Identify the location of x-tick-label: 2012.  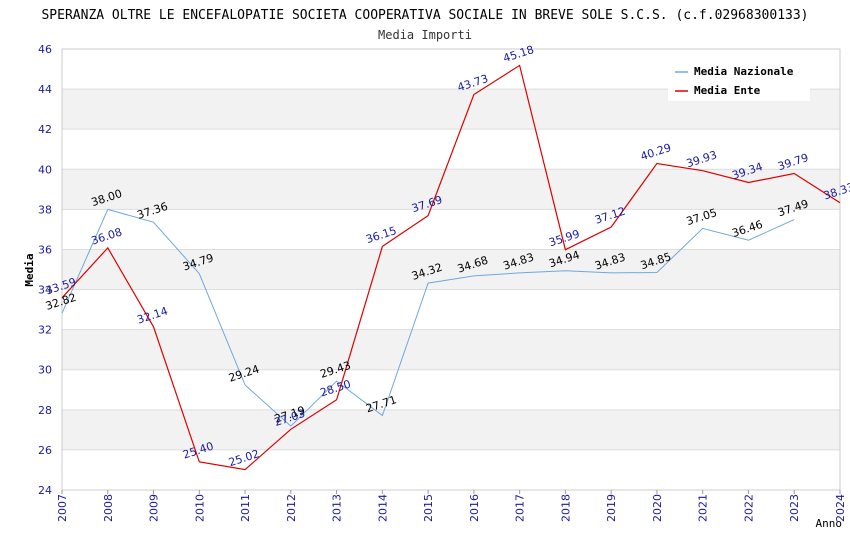
(291, 508).